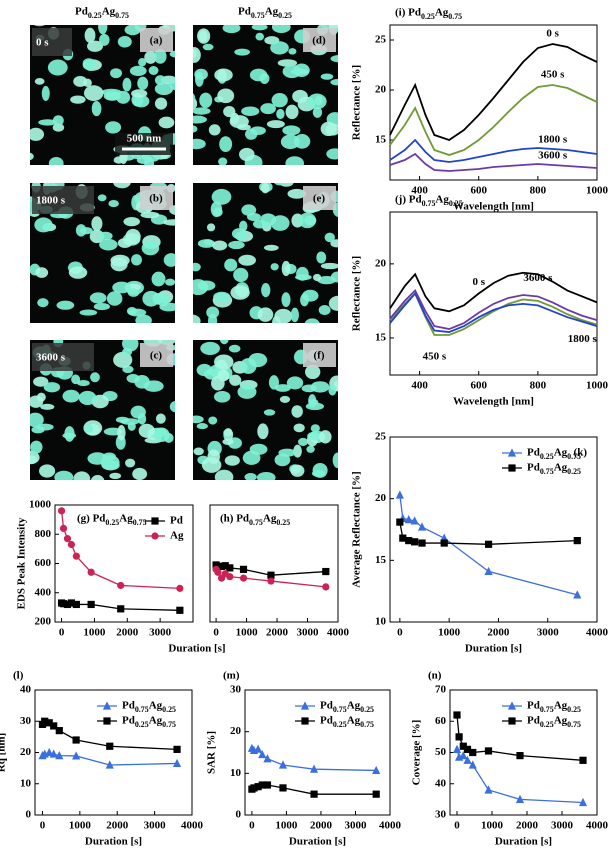 This screenshot has width=614, height=849. Describe the element at coordinates (441, 721) in the screenshot. I see `y-tick-label: 60` at that location.